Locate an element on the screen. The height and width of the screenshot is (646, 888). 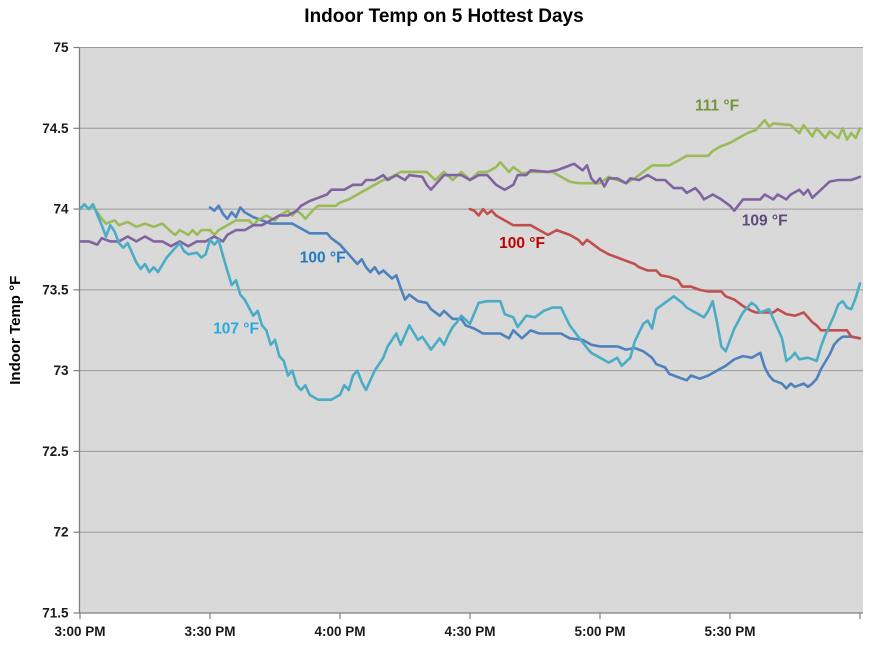
y-tick-label: 73.5 is located at coordinates (55, 289).